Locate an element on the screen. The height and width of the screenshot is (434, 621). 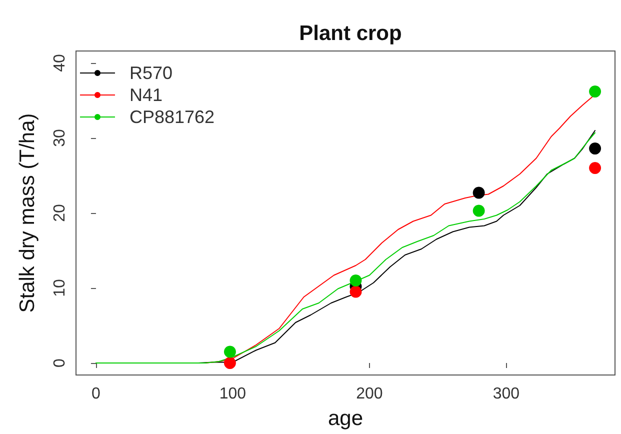
legend-label: CP881762 is located at coordinates (172, 117).